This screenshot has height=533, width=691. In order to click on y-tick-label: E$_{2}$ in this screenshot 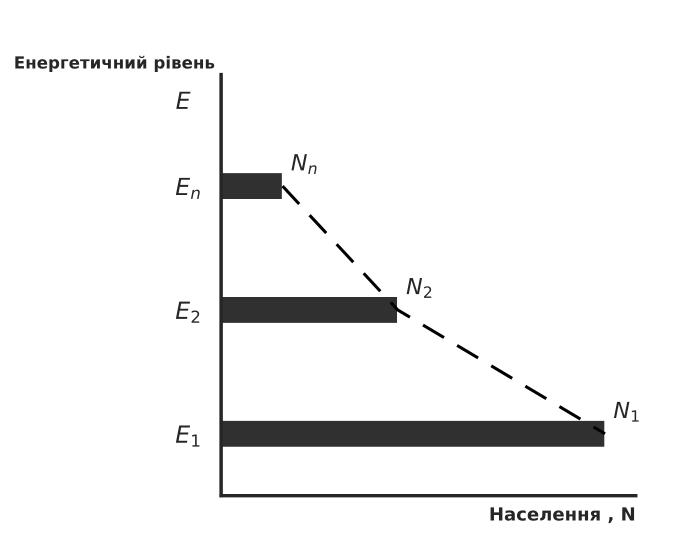, I will do `click(188, 312)`.